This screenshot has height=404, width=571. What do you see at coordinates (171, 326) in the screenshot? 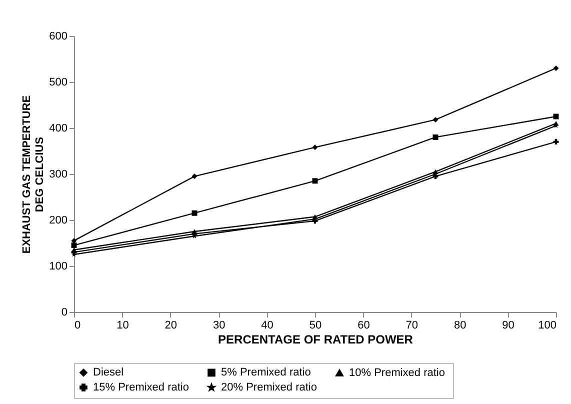
I see `x-tick-label: 20` at bounding box center [171, 326].